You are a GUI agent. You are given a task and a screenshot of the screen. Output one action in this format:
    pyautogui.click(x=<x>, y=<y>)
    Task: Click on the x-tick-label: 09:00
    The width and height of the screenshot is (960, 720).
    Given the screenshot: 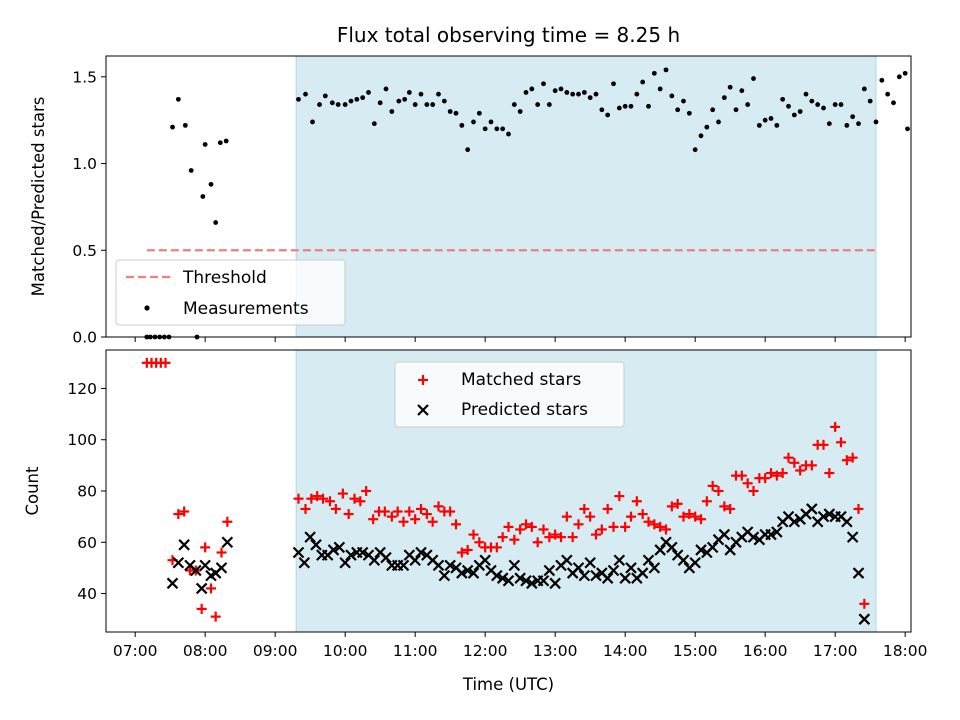 What is the action you would take?
    pyautogui.click(x=275, y=651)
    